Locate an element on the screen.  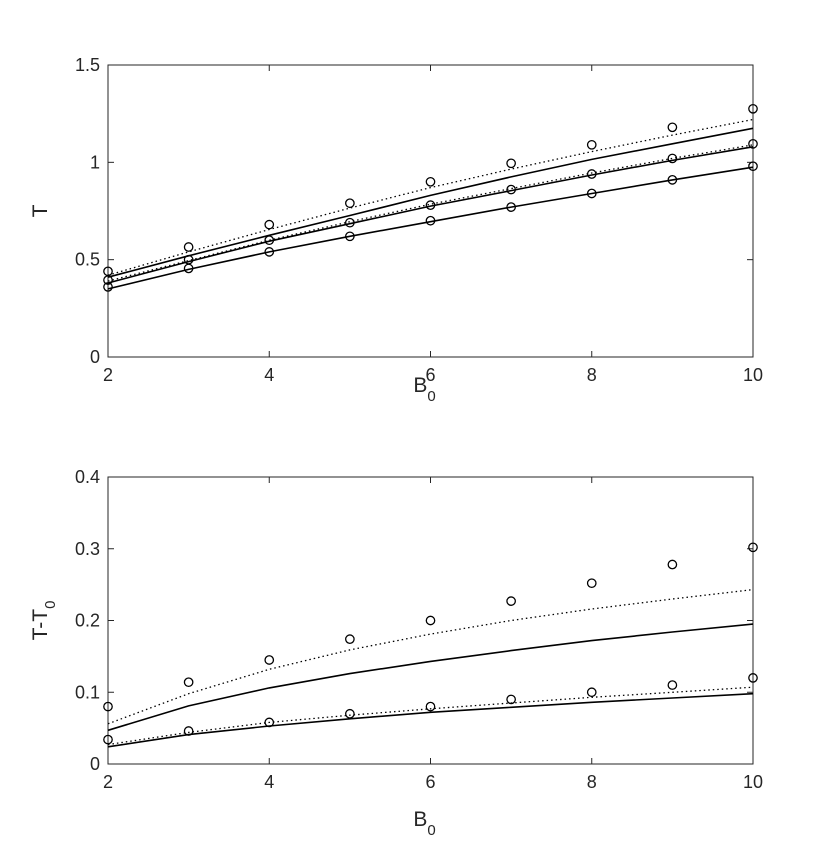
y-axis-label: T is located at coordinates (40, 210).